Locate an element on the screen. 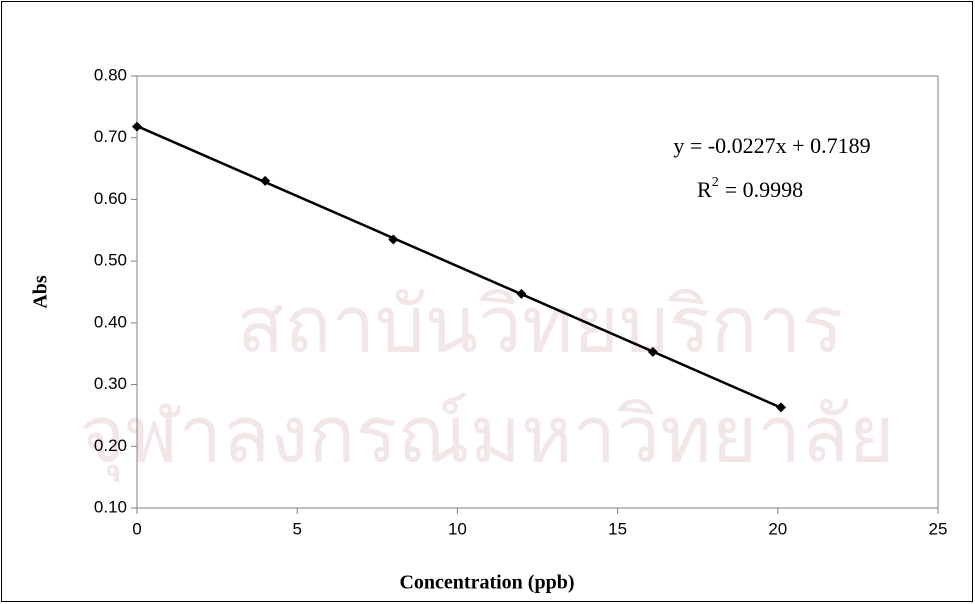  x-tick-label: 15 is located at coordinates (617, 528).